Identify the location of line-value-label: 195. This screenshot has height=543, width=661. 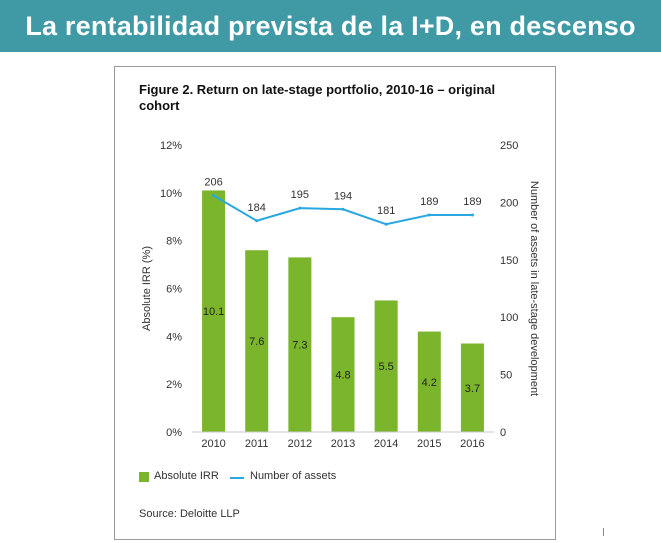
(300, 195).